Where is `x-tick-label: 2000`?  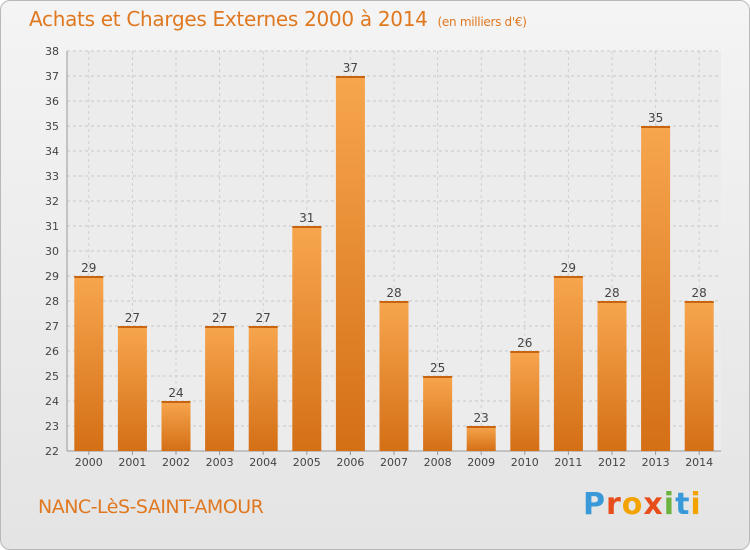 x-tick-label: 2000 is located at coordinates (89, 462).